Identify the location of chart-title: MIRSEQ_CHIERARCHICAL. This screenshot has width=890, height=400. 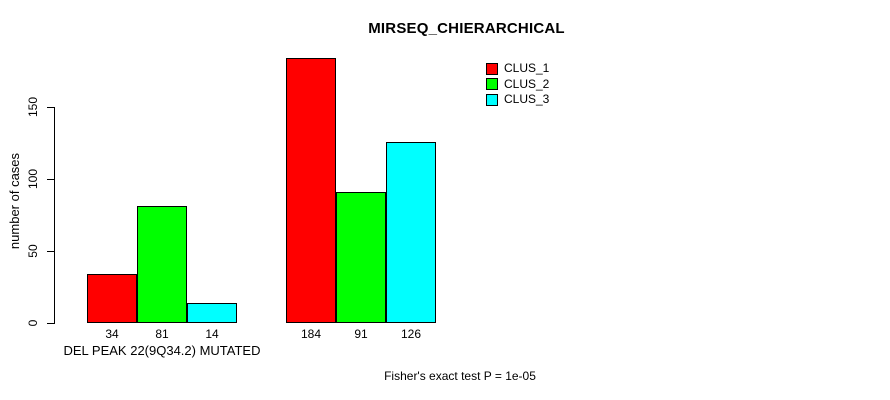
(466, 28).